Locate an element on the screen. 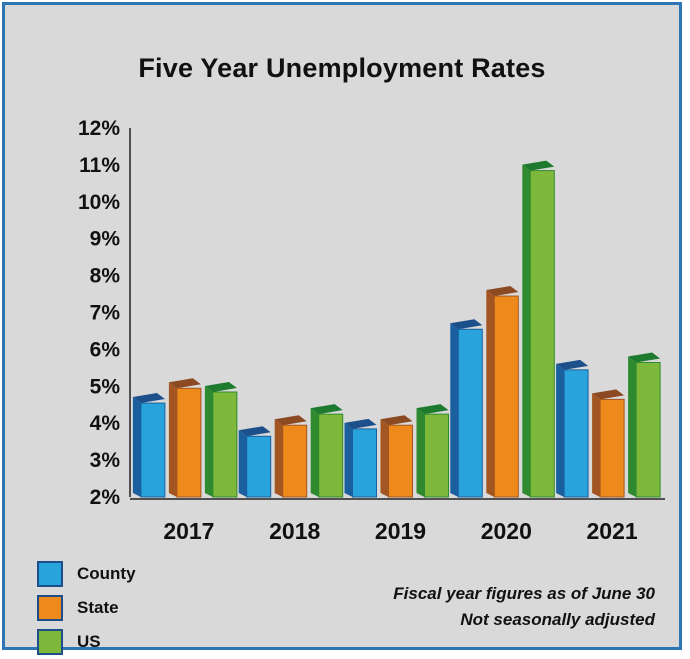 The image size is (690, 659). y-tick-label: 11% is located at coordinates (99, 165).